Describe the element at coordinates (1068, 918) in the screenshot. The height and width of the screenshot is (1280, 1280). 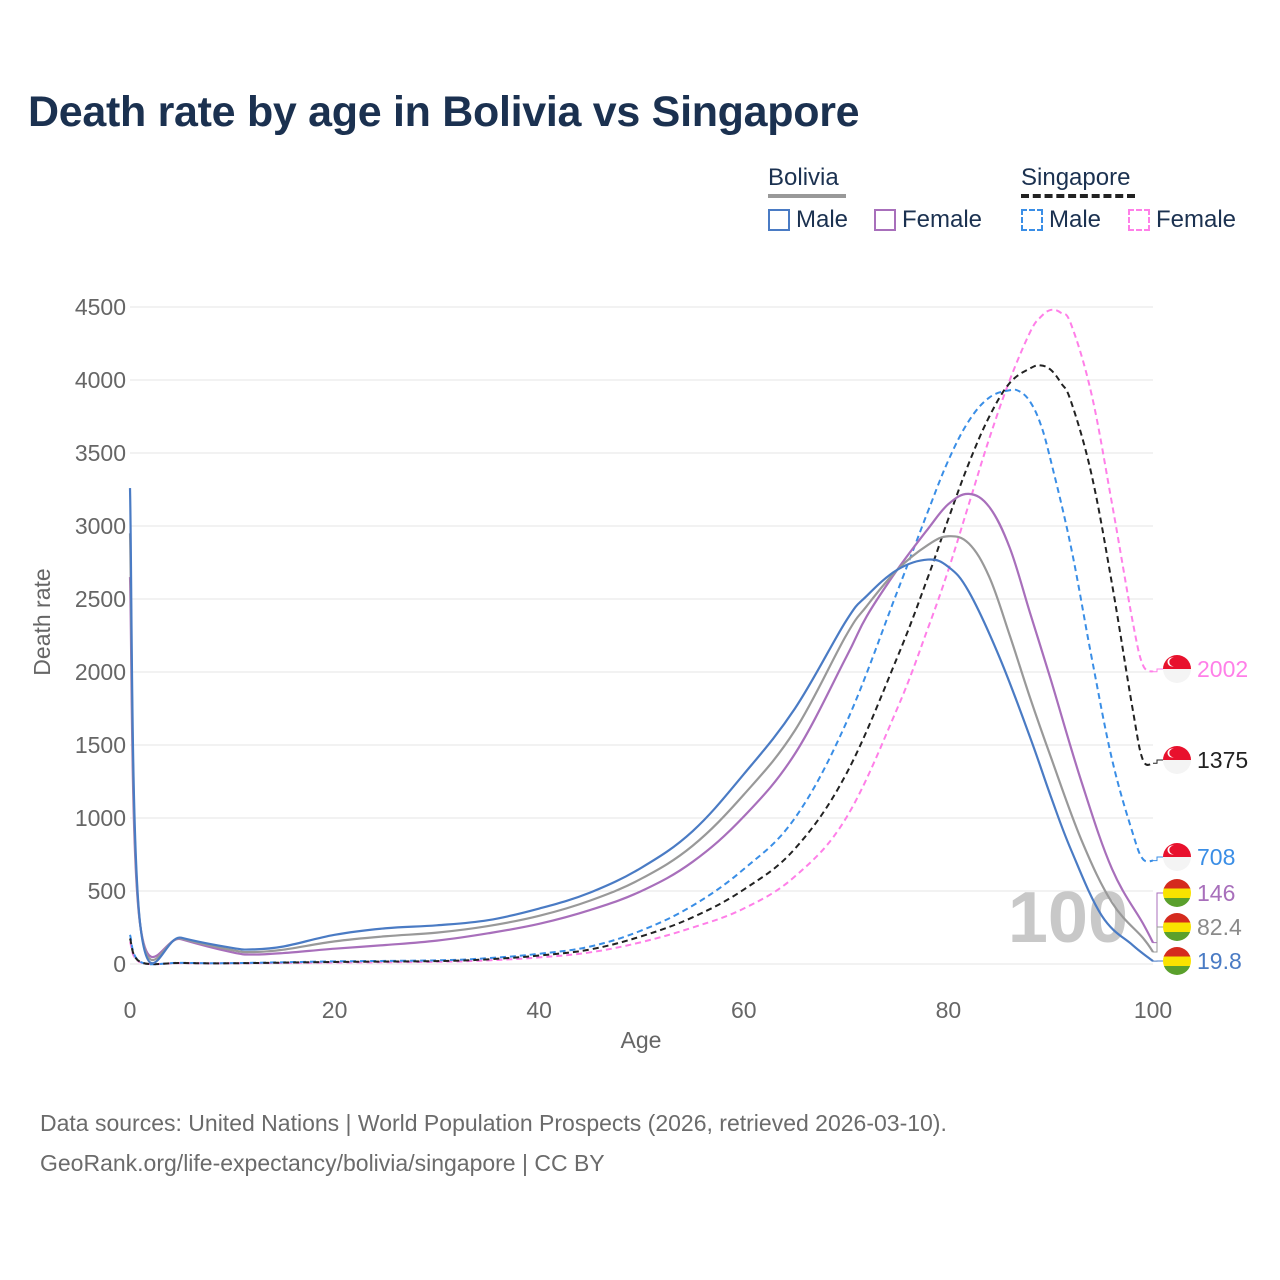
I see `watermark-year: 100` at that location.